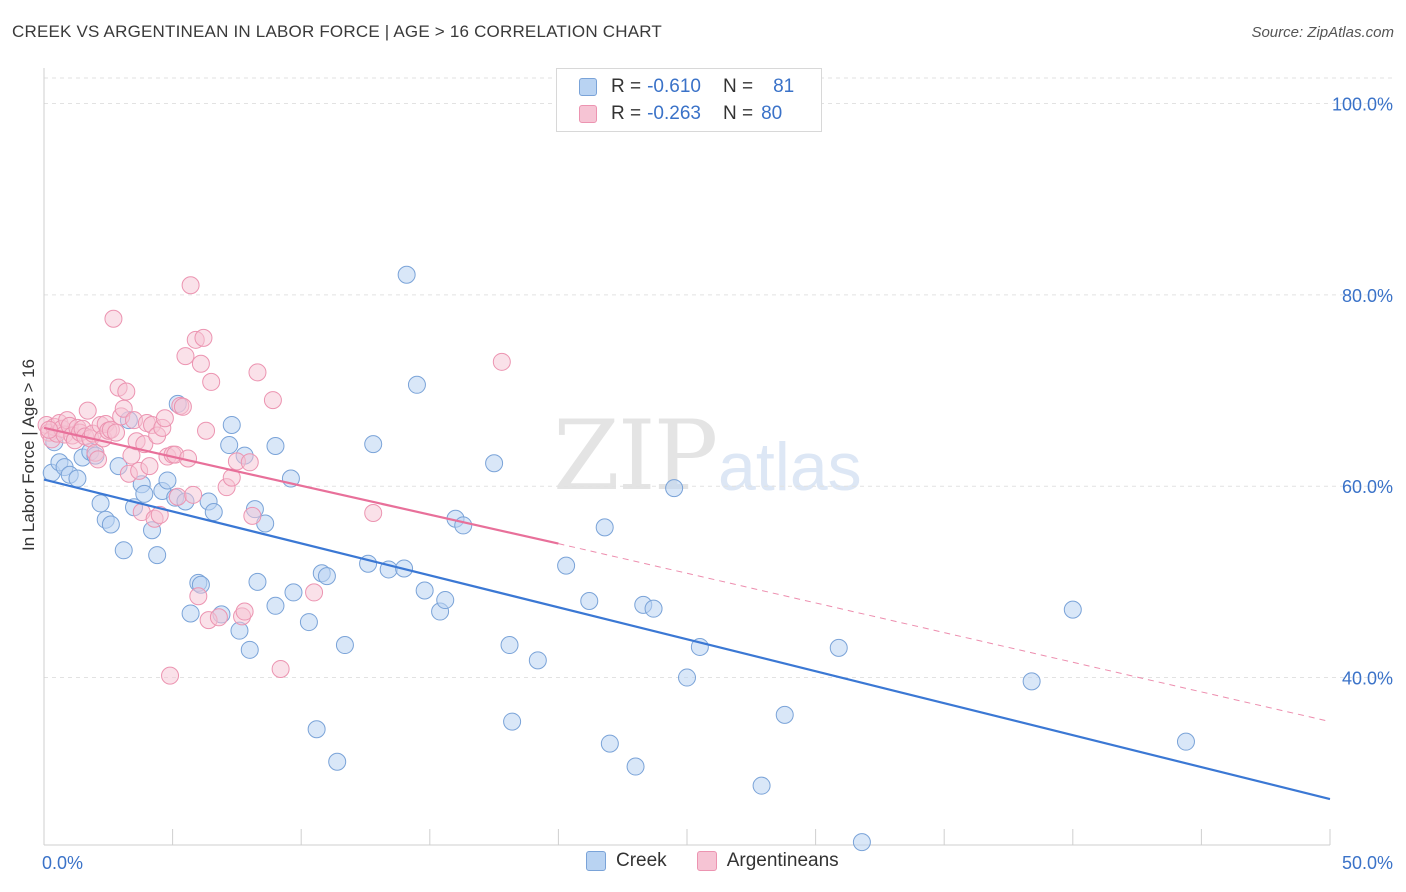  I want to click on legend-label-creek: Creek, so click(641, 860).